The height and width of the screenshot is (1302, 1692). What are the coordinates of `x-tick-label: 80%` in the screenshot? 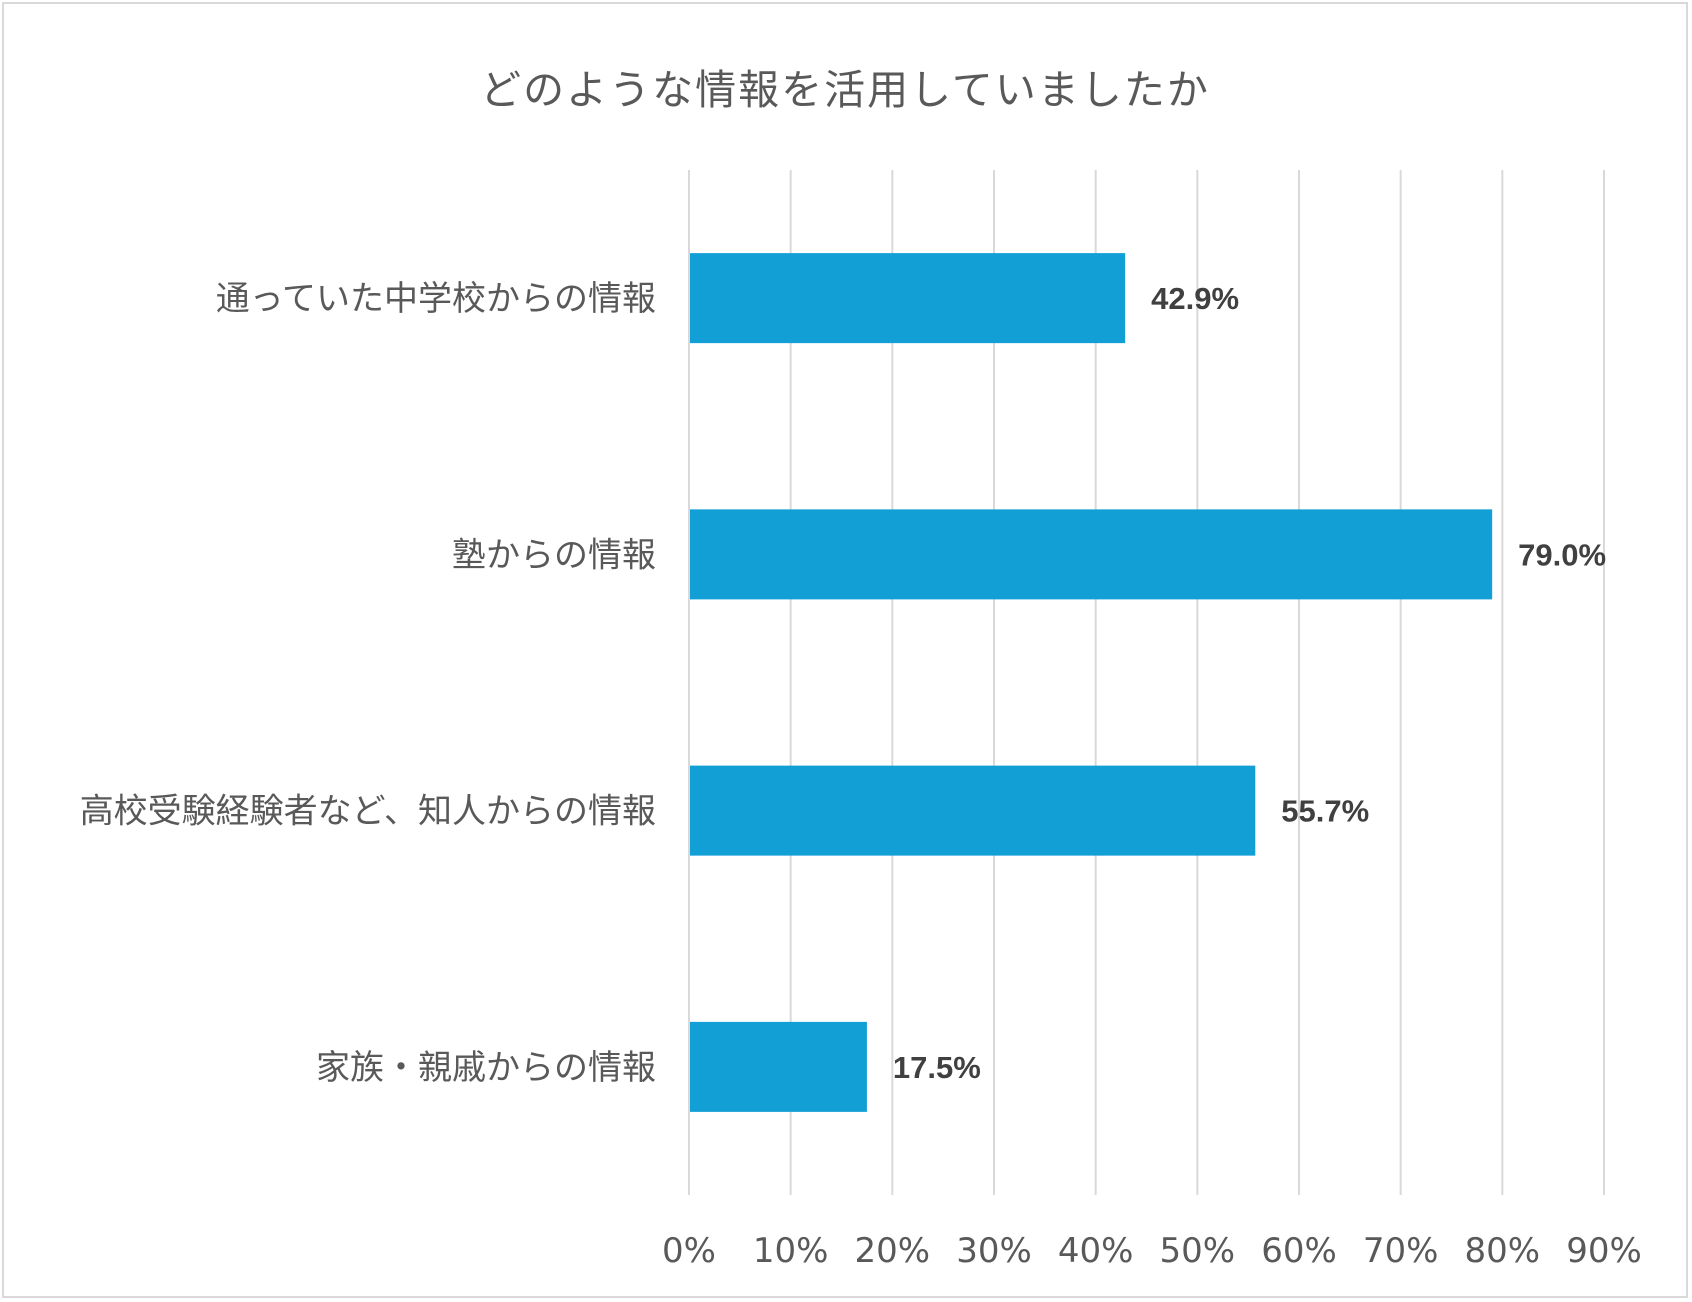 It's located at (1503, 1251).